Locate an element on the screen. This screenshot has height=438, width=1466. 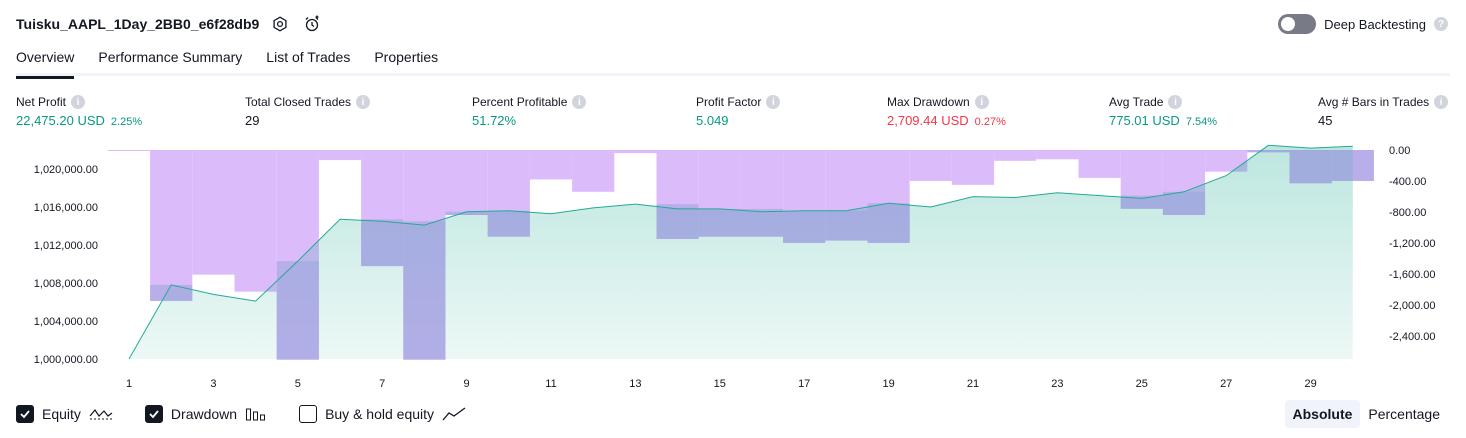
stat-percent: 0.27% is located at coordinates (990, 122).